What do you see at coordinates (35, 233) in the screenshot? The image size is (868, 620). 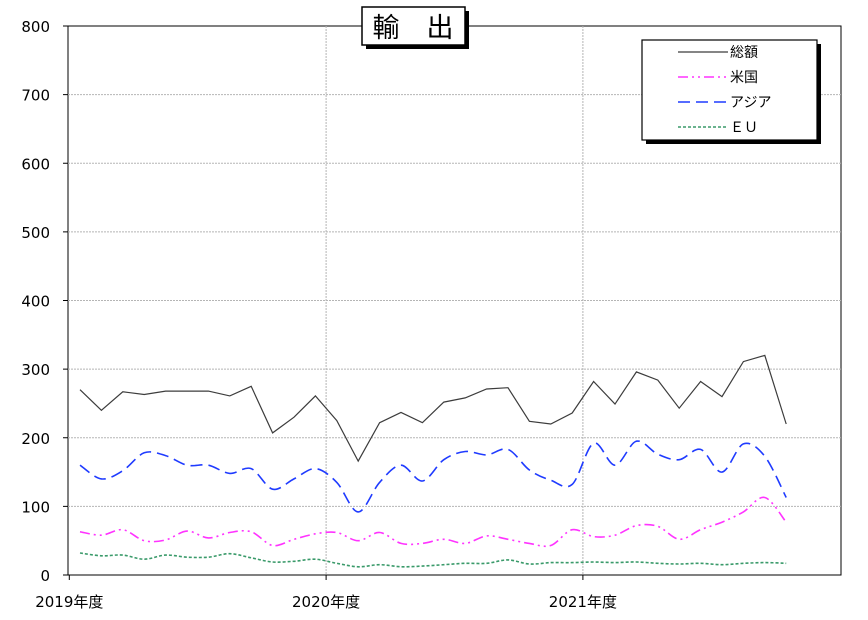 I see `y-tick-label: 500` at bounding box center [35, 233].